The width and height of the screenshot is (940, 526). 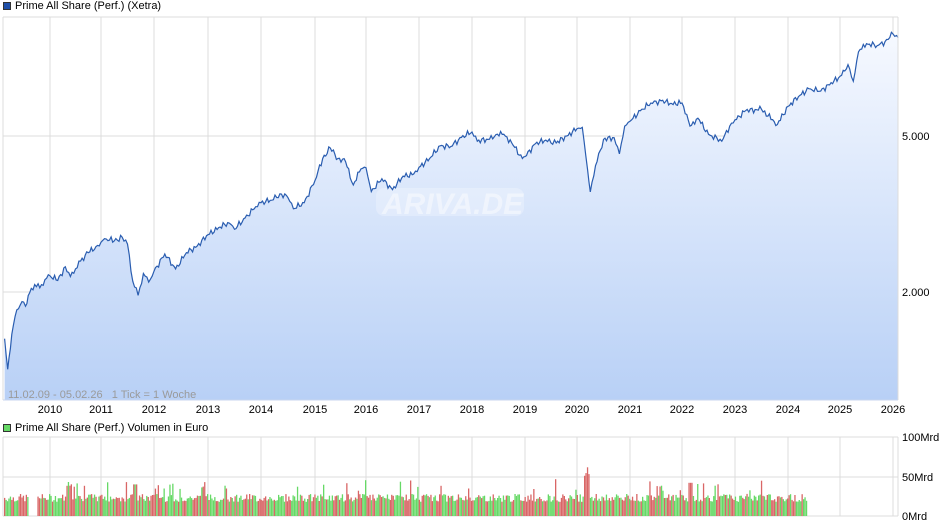 I want to click on main-legend-label: Prime All Share (Perf.) (Xetra), so click(x=88, y=6).